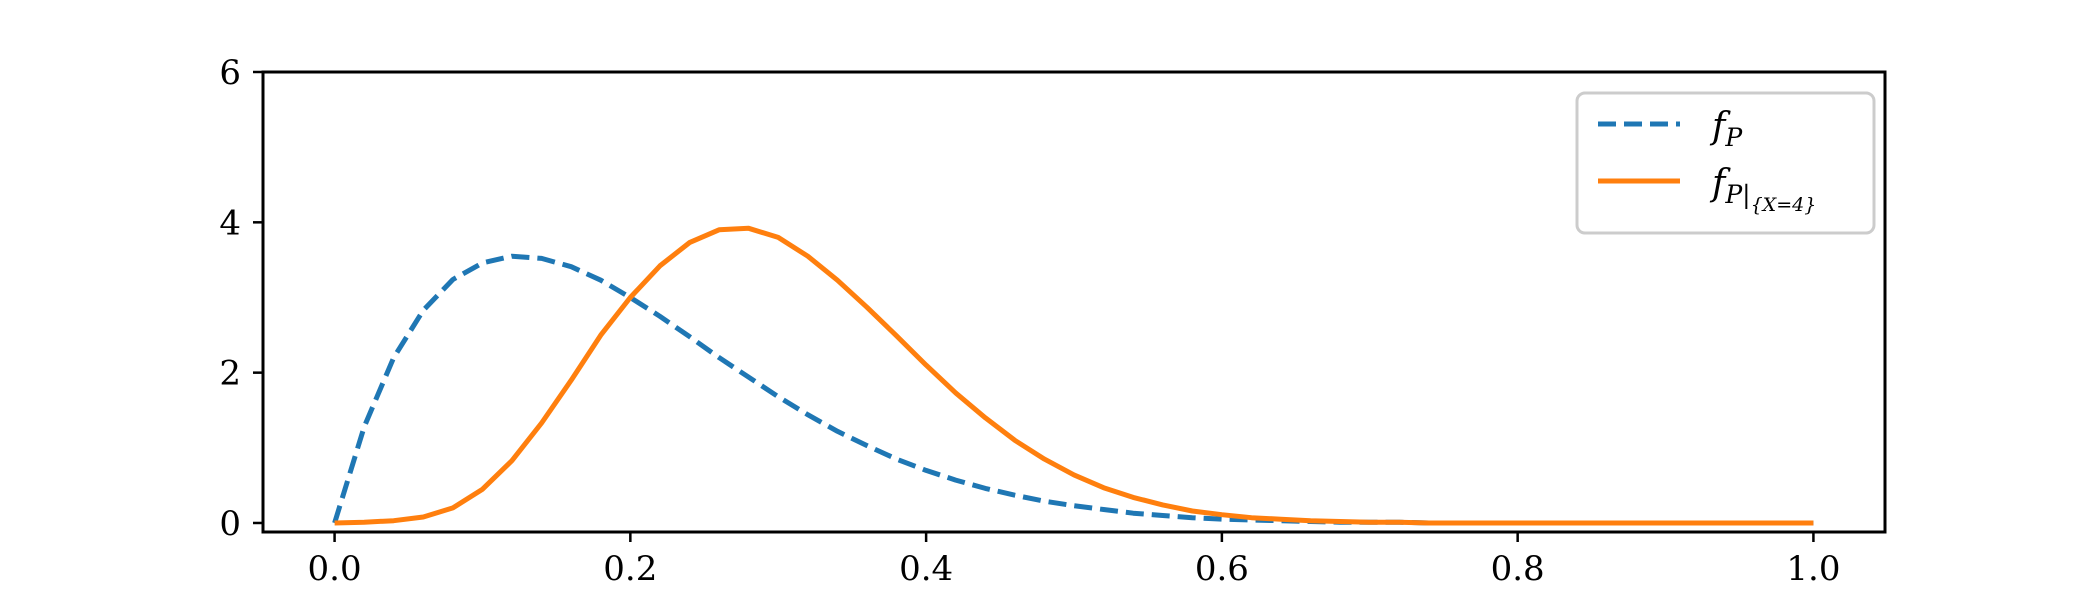 Image resolution: width=2100 pixels, height=600 pixels. I want to click on legend: fP fP|{X=4}, so click(1725, 163).